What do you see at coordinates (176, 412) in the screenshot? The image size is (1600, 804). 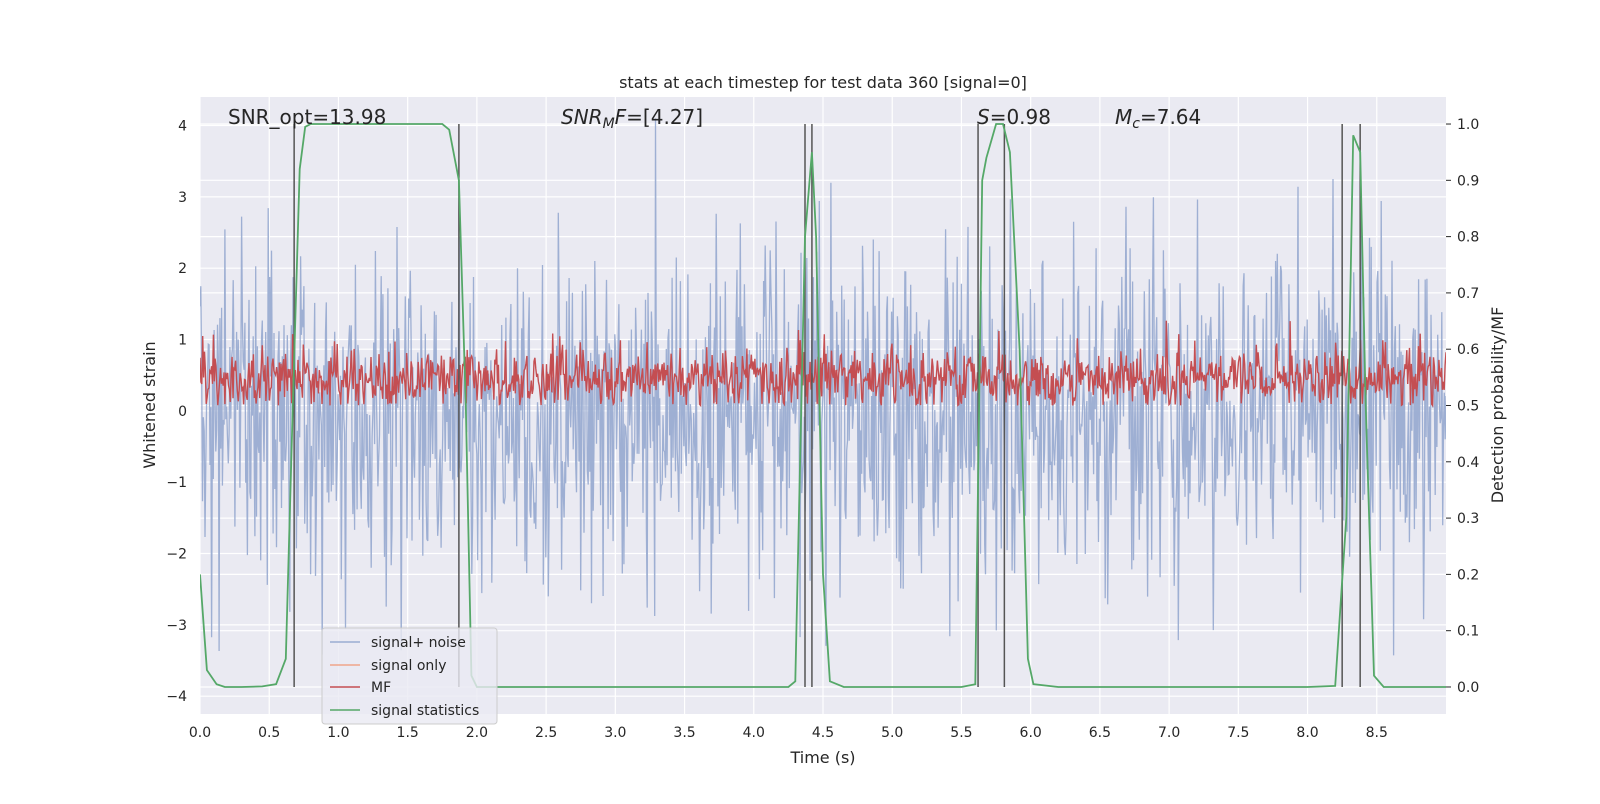 I see `y-tick-labels: 4 3 2 1 0 −4 −3 −2 −1` at bounding box center [176, 412].